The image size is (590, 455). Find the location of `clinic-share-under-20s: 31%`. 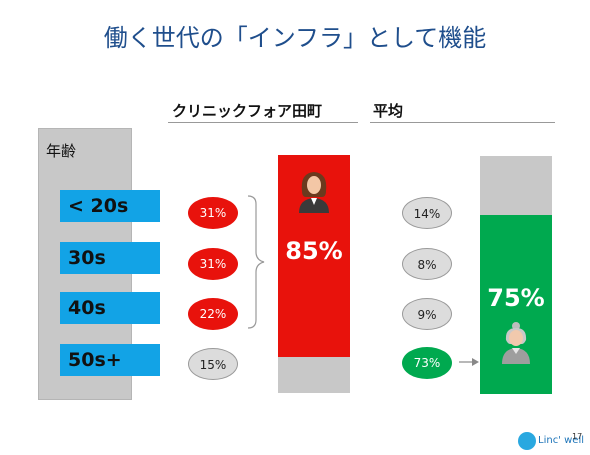

clinic-share-under-20s: 31% is located at coordinates (213, 213).